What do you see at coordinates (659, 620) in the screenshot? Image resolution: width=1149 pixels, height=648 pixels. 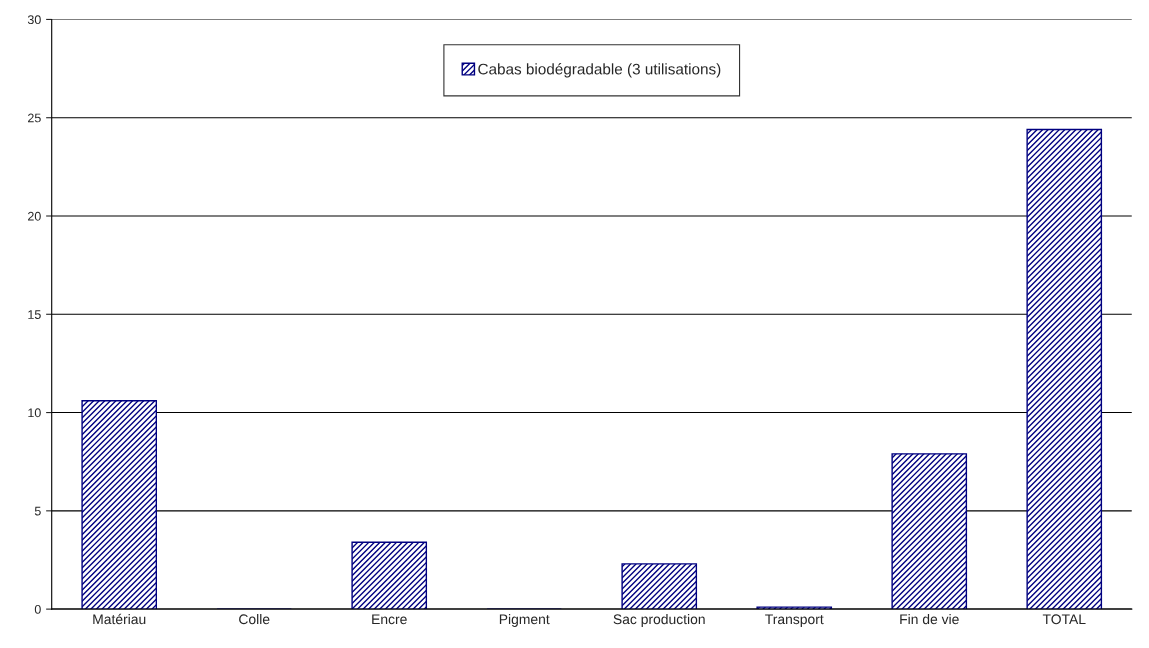 I see `x-tick-label: Sac production` at bounding box center [659, 620].